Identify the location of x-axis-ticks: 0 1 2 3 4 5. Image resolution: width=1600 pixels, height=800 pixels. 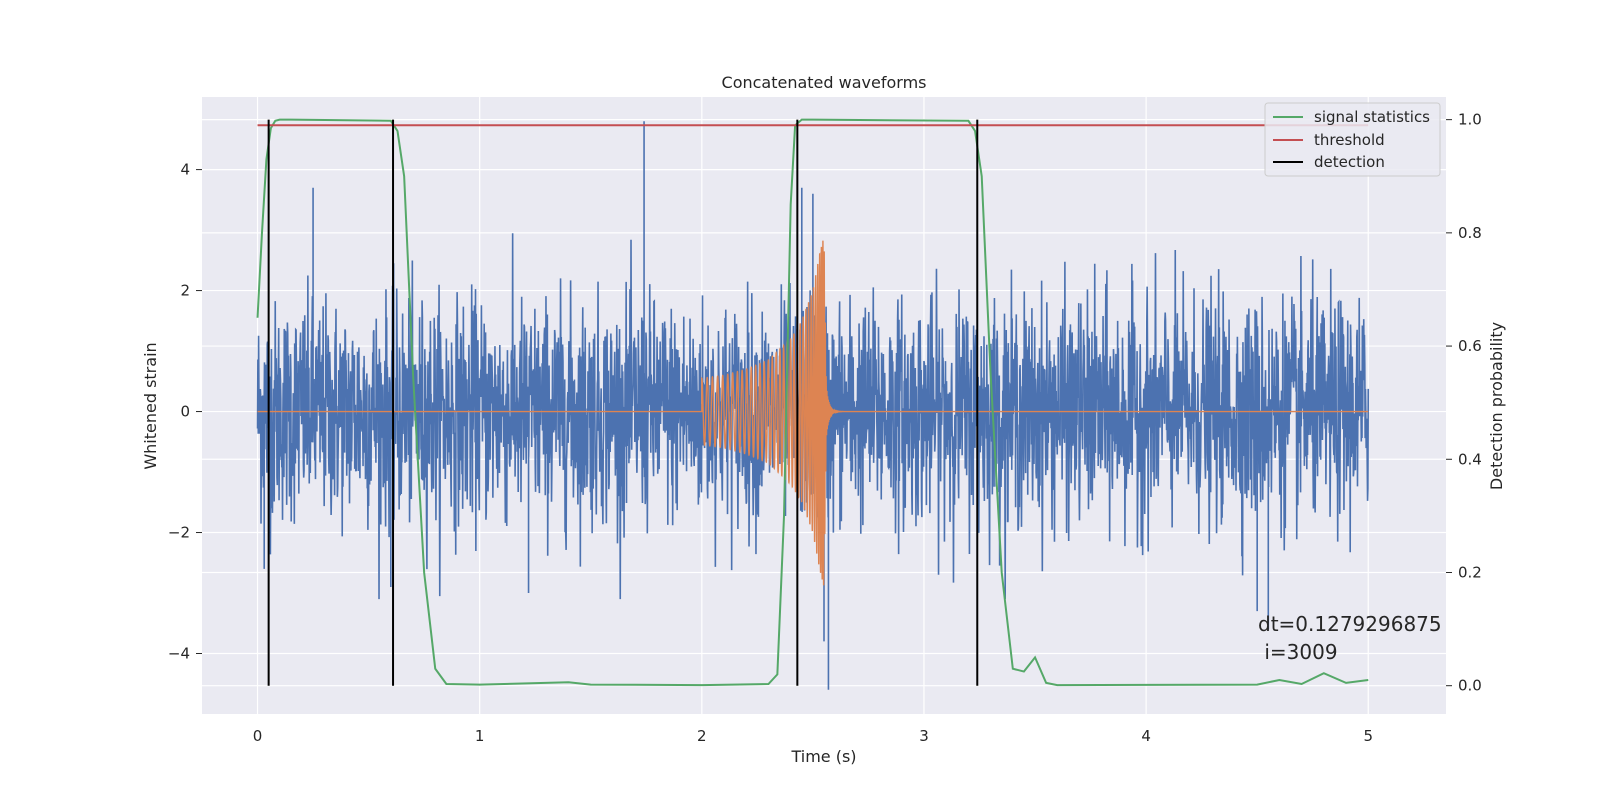
(813, 736).